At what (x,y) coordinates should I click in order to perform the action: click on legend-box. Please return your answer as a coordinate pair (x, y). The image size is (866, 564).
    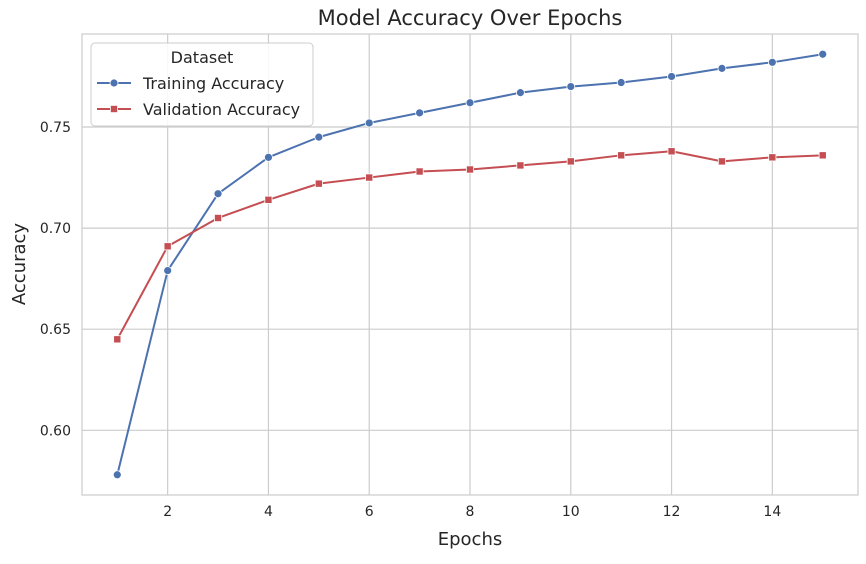
    Looking at the image, I should click on (202, 84).